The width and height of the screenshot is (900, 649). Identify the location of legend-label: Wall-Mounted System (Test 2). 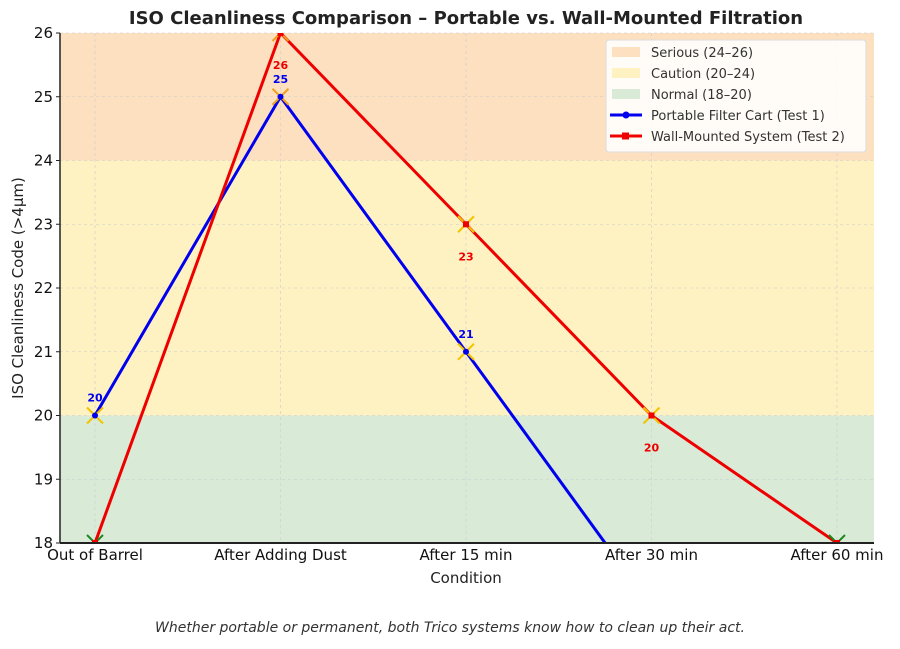
(748, 137).